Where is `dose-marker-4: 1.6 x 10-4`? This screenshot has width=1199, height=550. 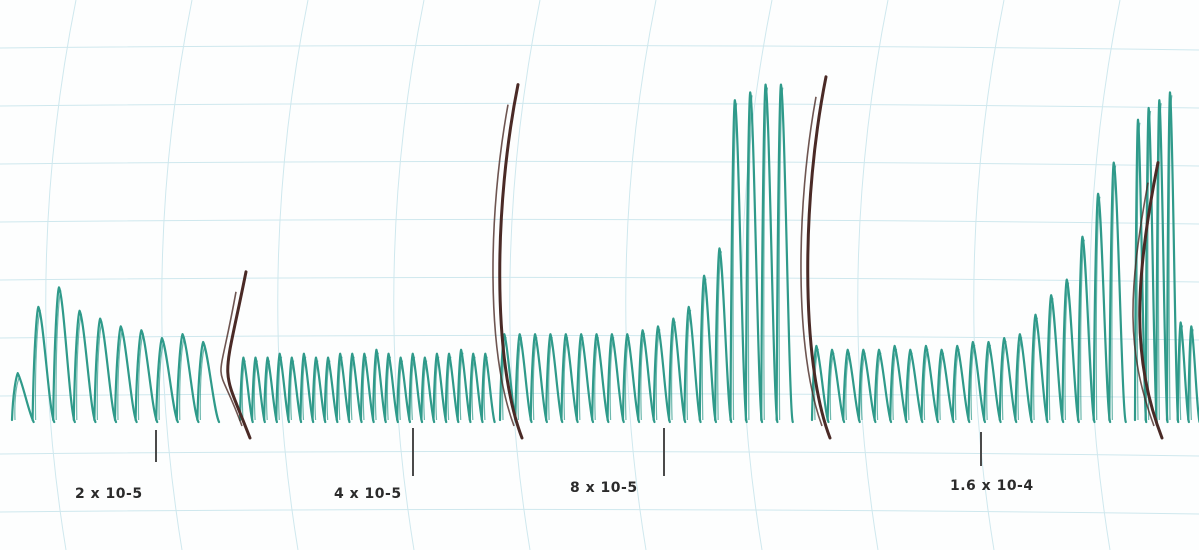 dose-marker-4: 1.6 x 10-4 is located at coordinates (991, 463).